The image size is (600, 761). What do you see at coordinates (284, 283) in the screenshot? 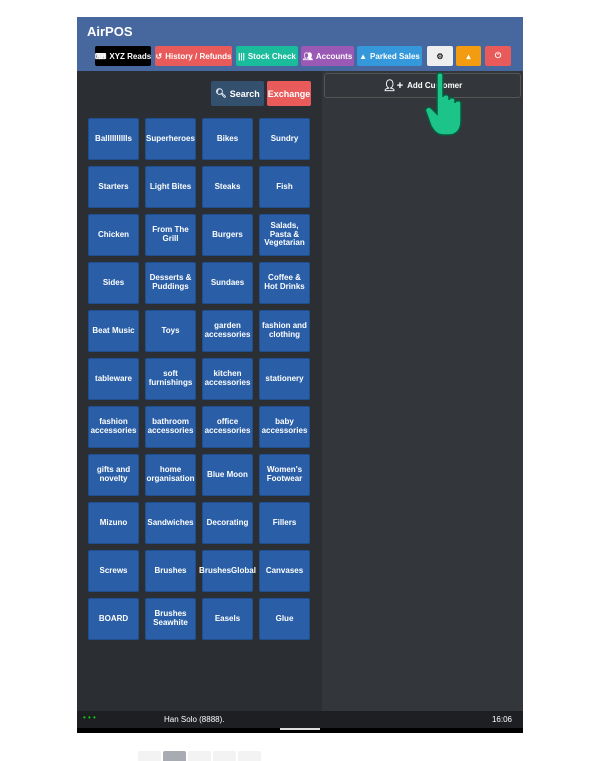
I see `category-button: Coffee & Hot Drinks` at bounding box center [284, 283].